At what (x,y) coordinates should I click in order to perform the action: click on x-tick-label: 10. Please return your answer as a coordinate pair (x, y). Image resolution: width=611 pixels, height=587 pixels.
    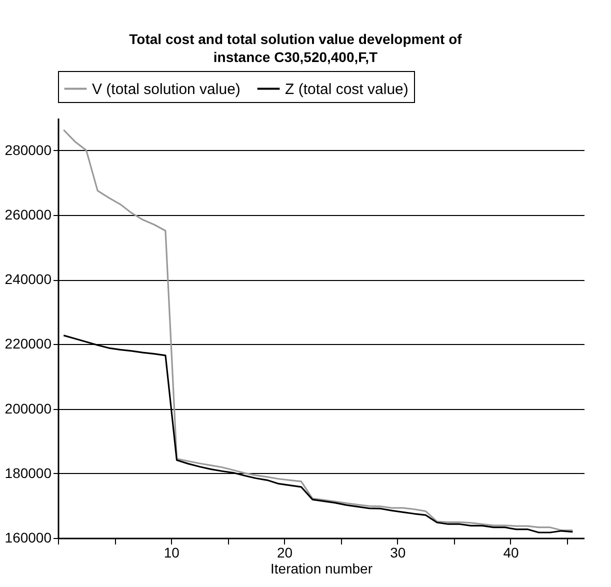
    Looking at the image, I should click on (172, 552).